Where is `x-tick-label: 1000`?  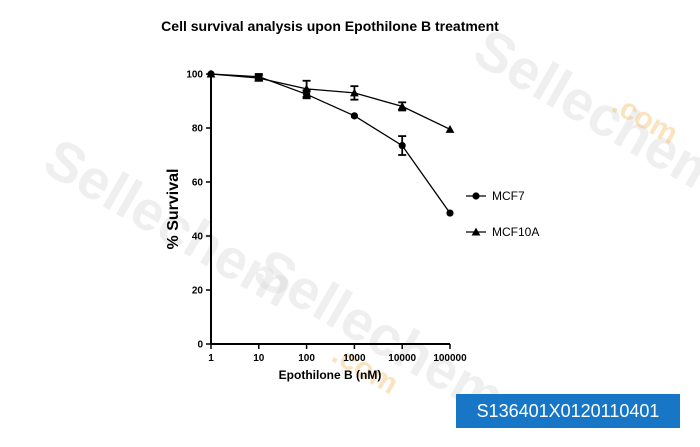
x-tick-label: 1000 is located at coordinates (354, 358).